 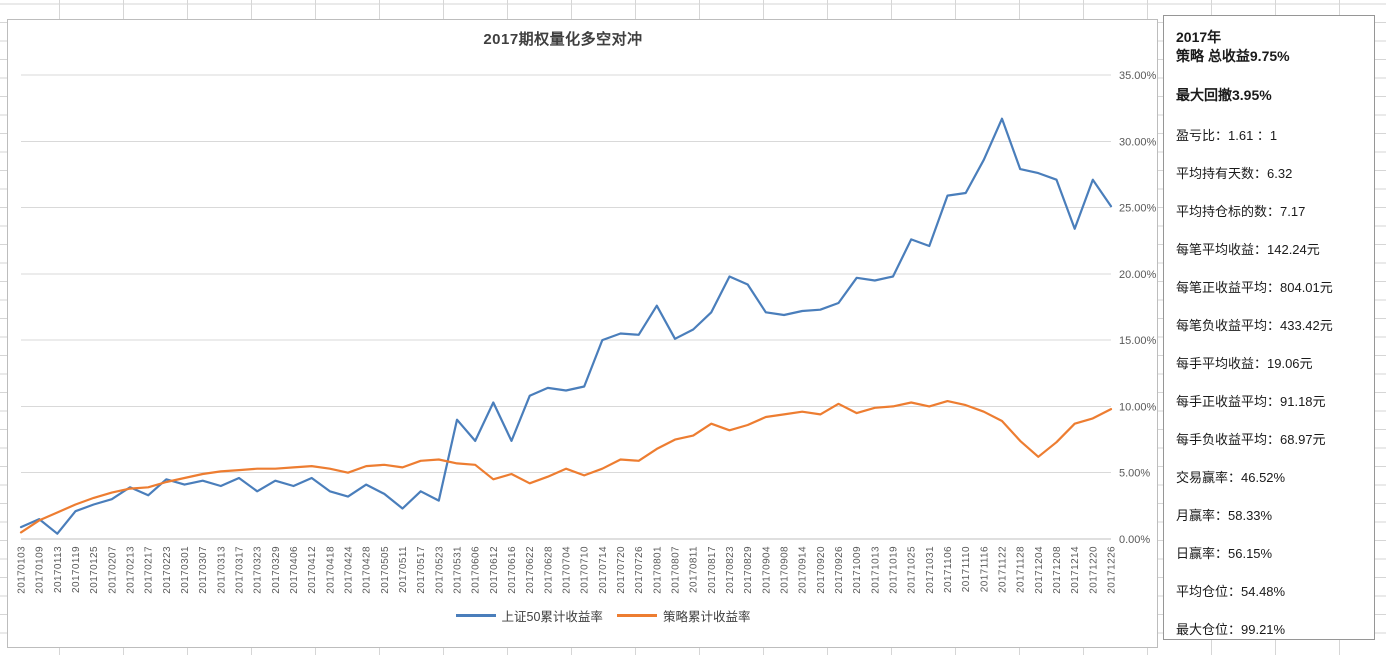 What do you see at coordinates (636, 615) in the screenshot?
I see `strategy-line-swatch` at bounding box center [636, 615].